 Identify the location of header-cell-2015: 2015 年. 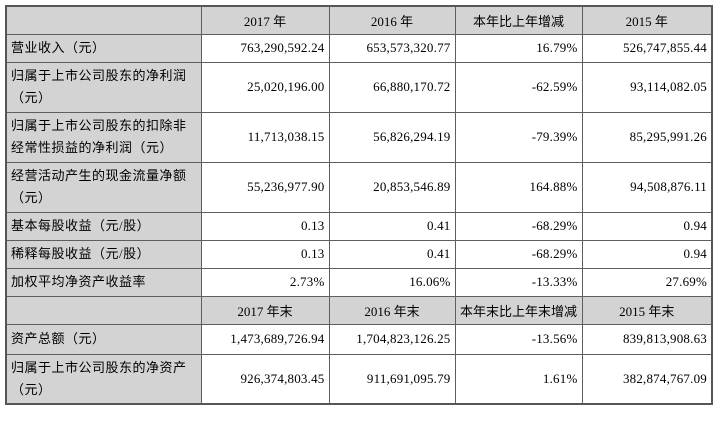
(647, 20).